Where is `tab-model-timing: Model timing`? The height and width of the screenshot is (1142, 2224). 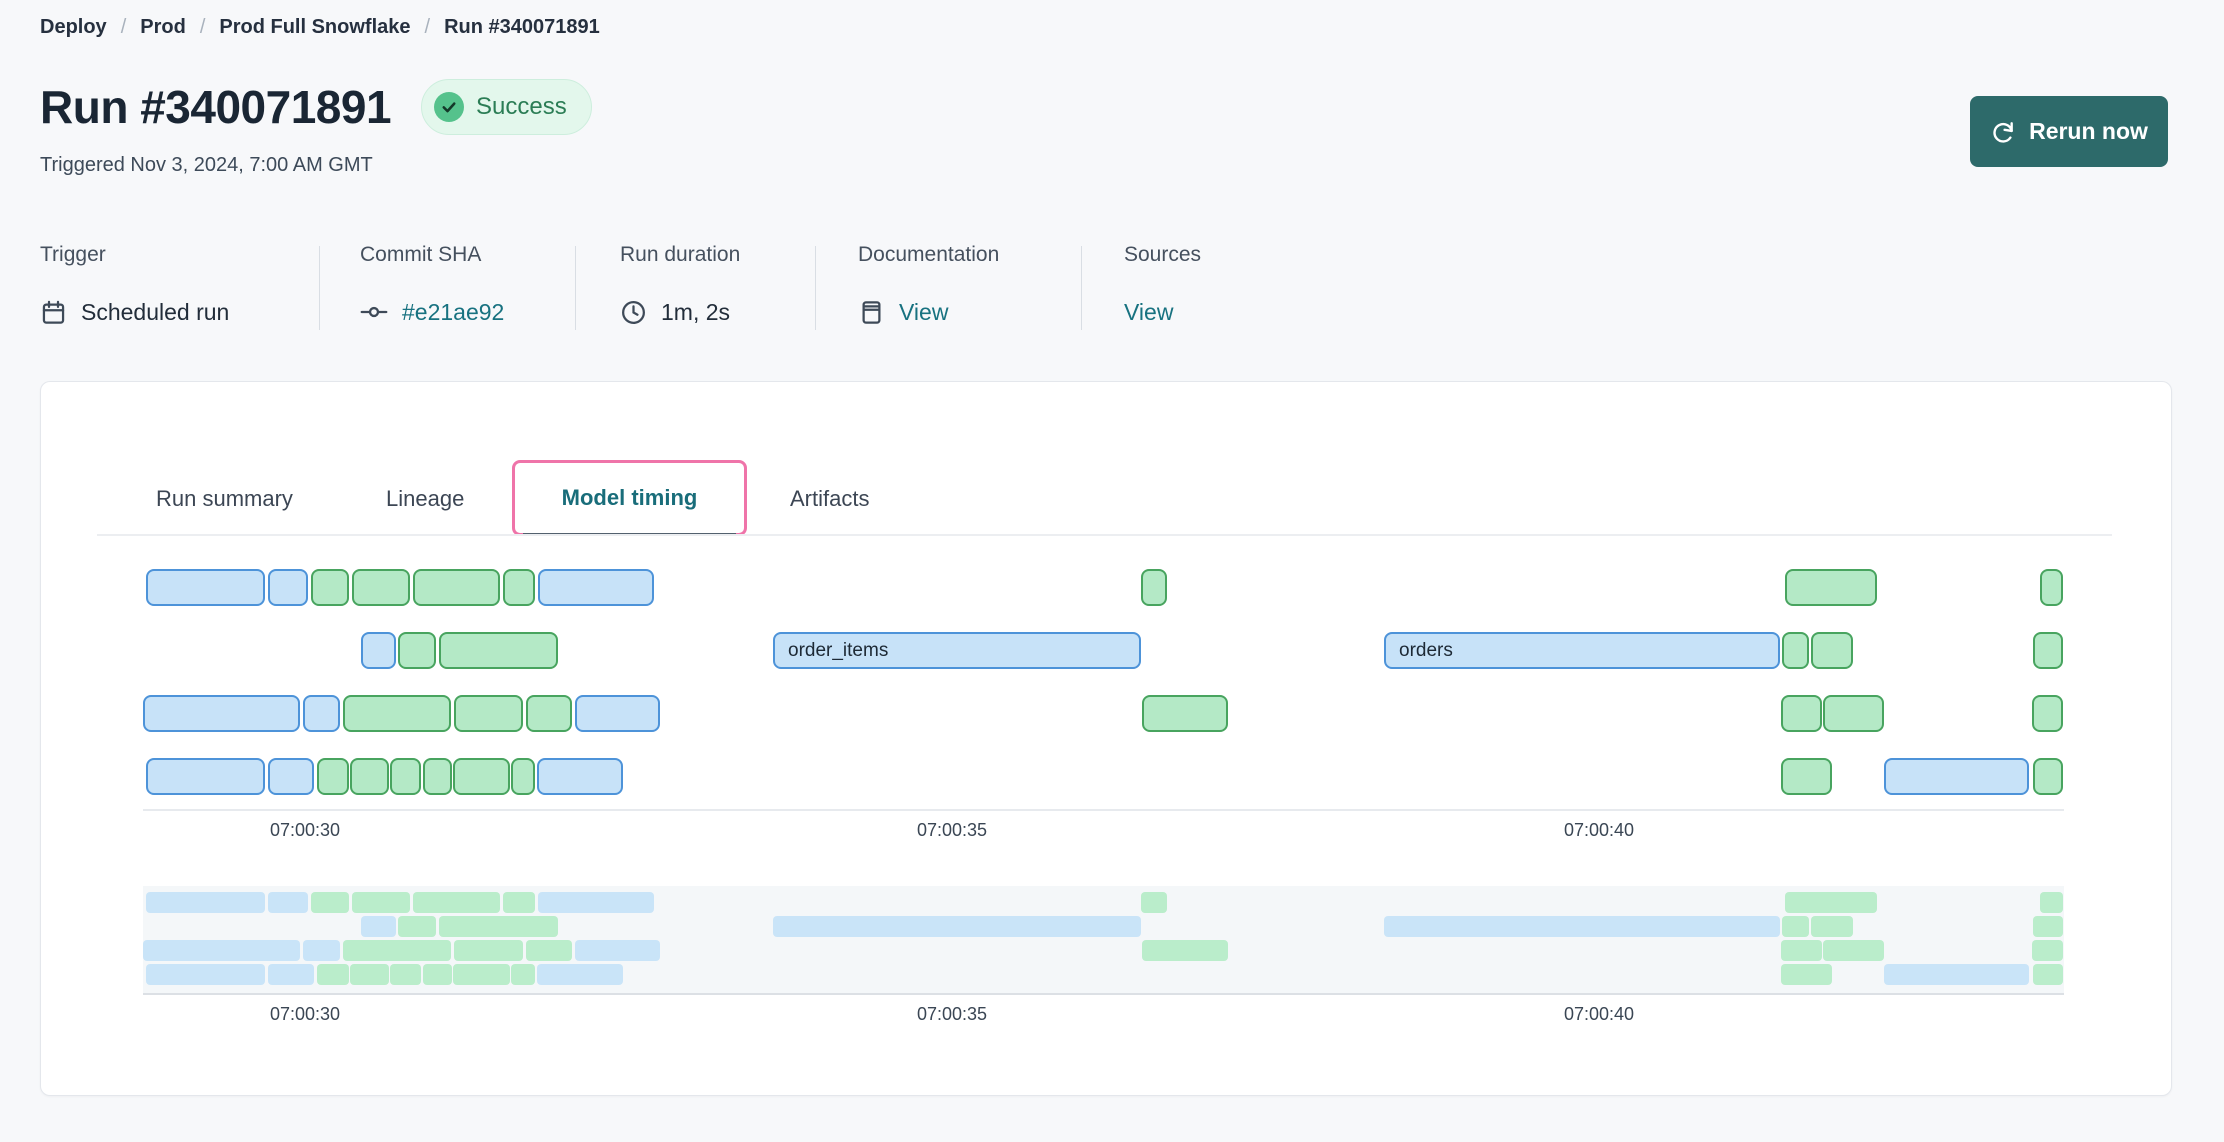
tab-model-timing: Model timing is located at coordinates (629, 498).